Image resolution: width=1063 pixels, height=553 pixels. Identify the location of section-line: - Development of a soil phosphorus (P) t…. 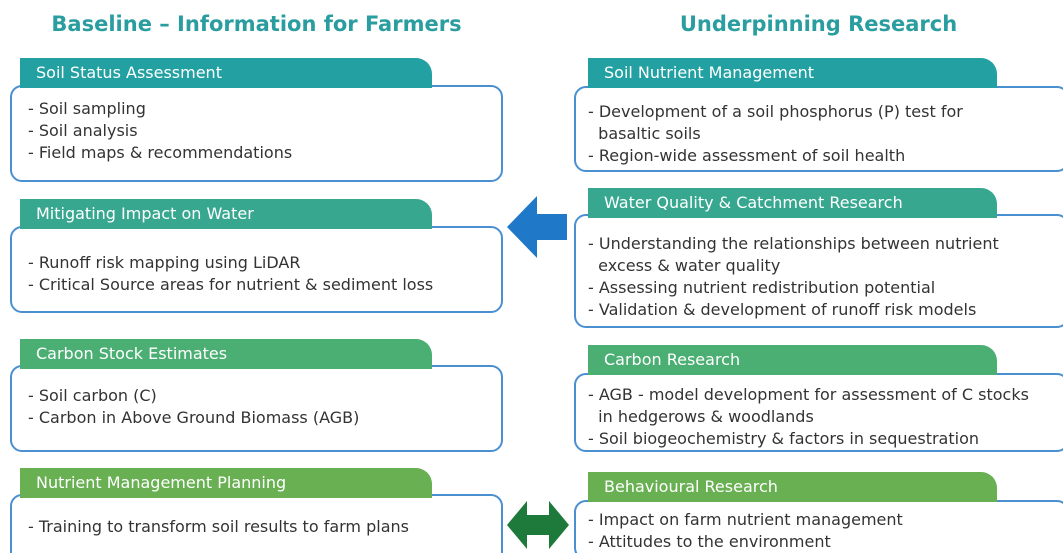
(775, 111).